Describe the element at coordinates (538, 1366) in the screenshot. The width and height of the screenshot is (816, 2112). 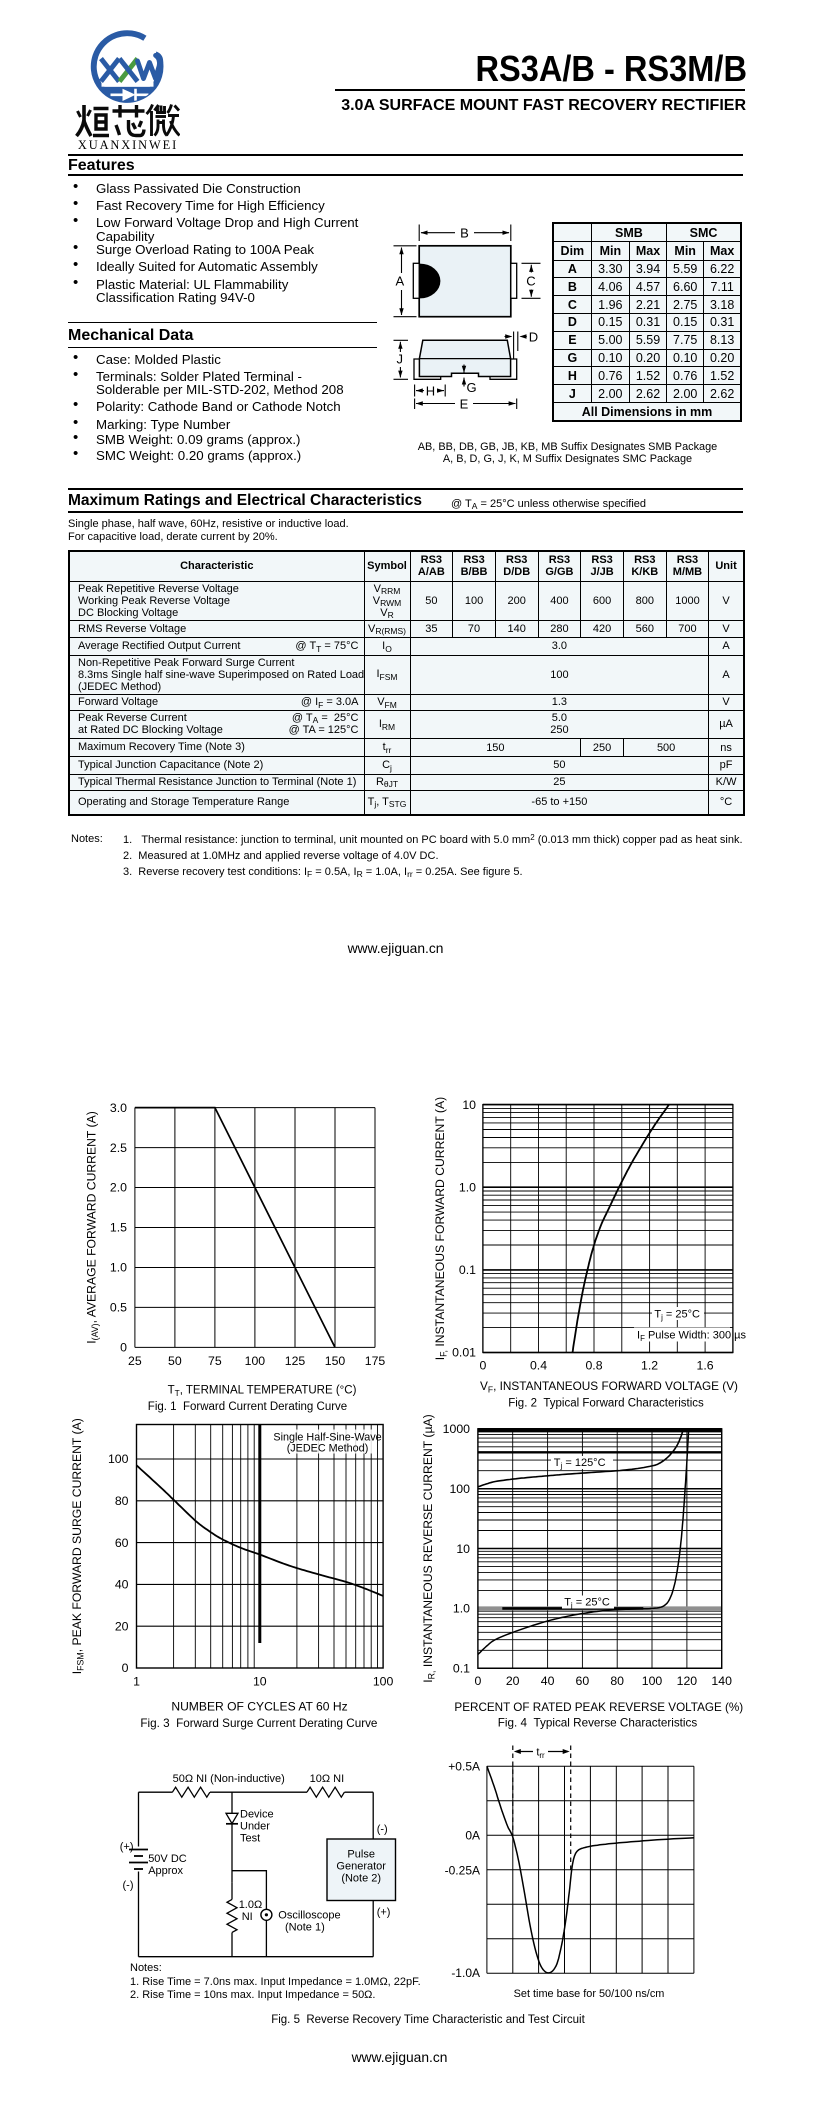
I see `svg-text: 0.4` at that location.